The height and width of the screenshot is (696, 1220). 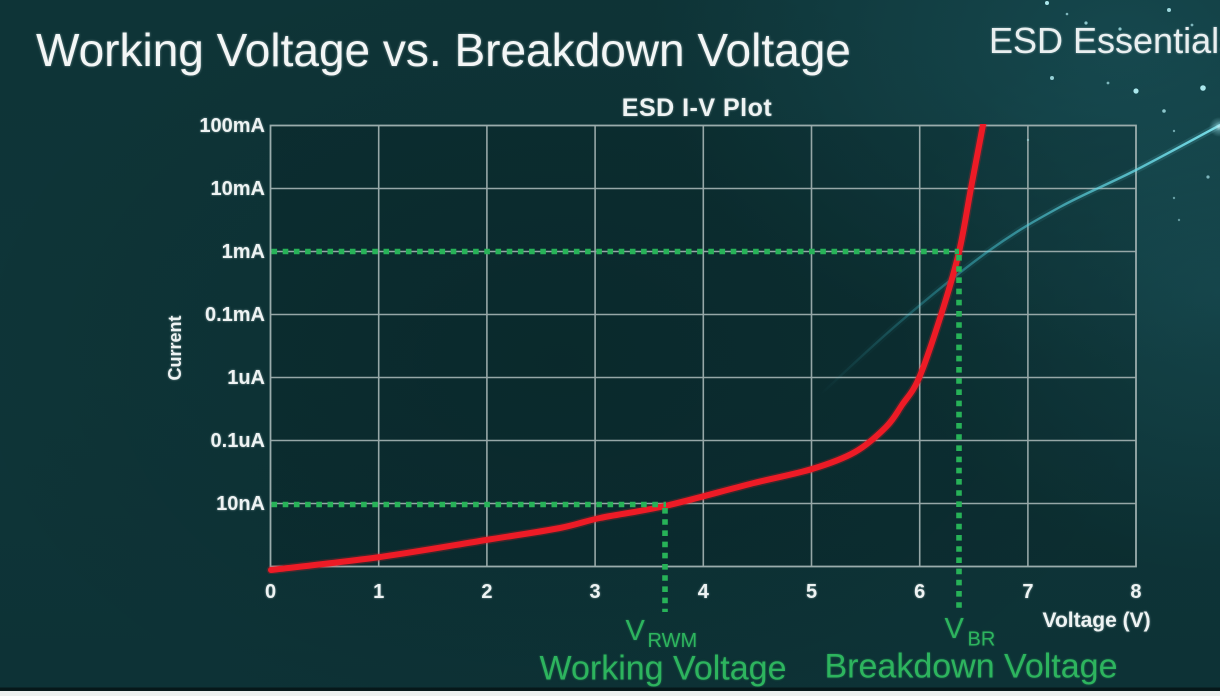 What do you see at coordinates (235, 315) in the screenshot?
I see `svg-text: 0.1mA` at bounding box center [235, 315].